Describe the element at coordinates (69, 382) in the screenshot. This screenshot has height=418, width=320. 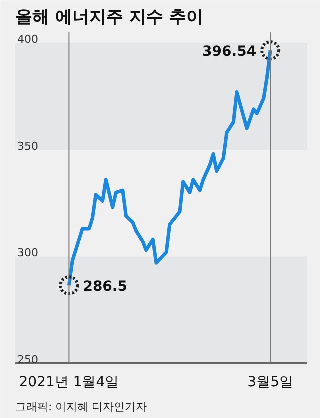
I see `x-tick-label: 2021년 1월4일` at that location.